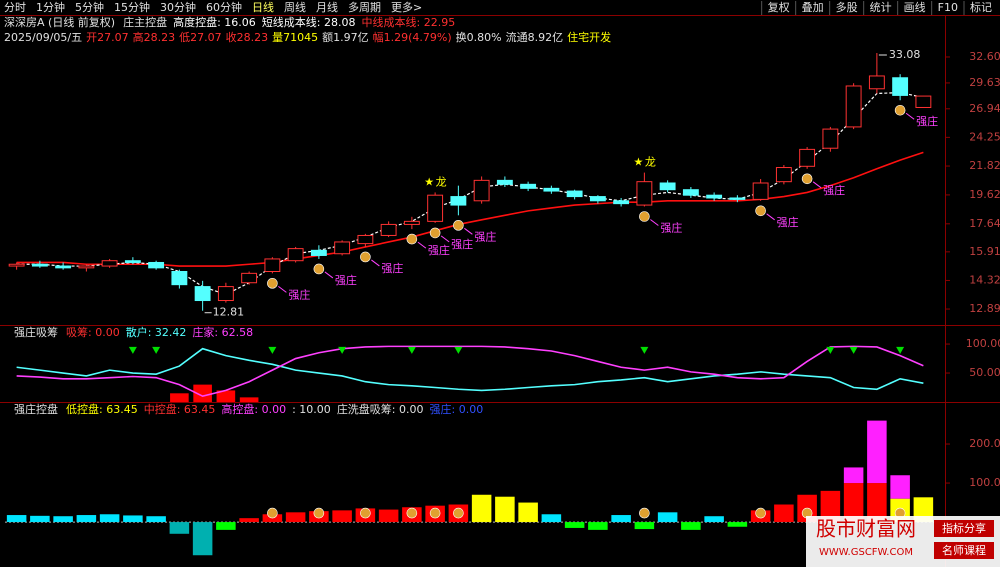  I want to click on period-tab: 周线, so click(295, 7).